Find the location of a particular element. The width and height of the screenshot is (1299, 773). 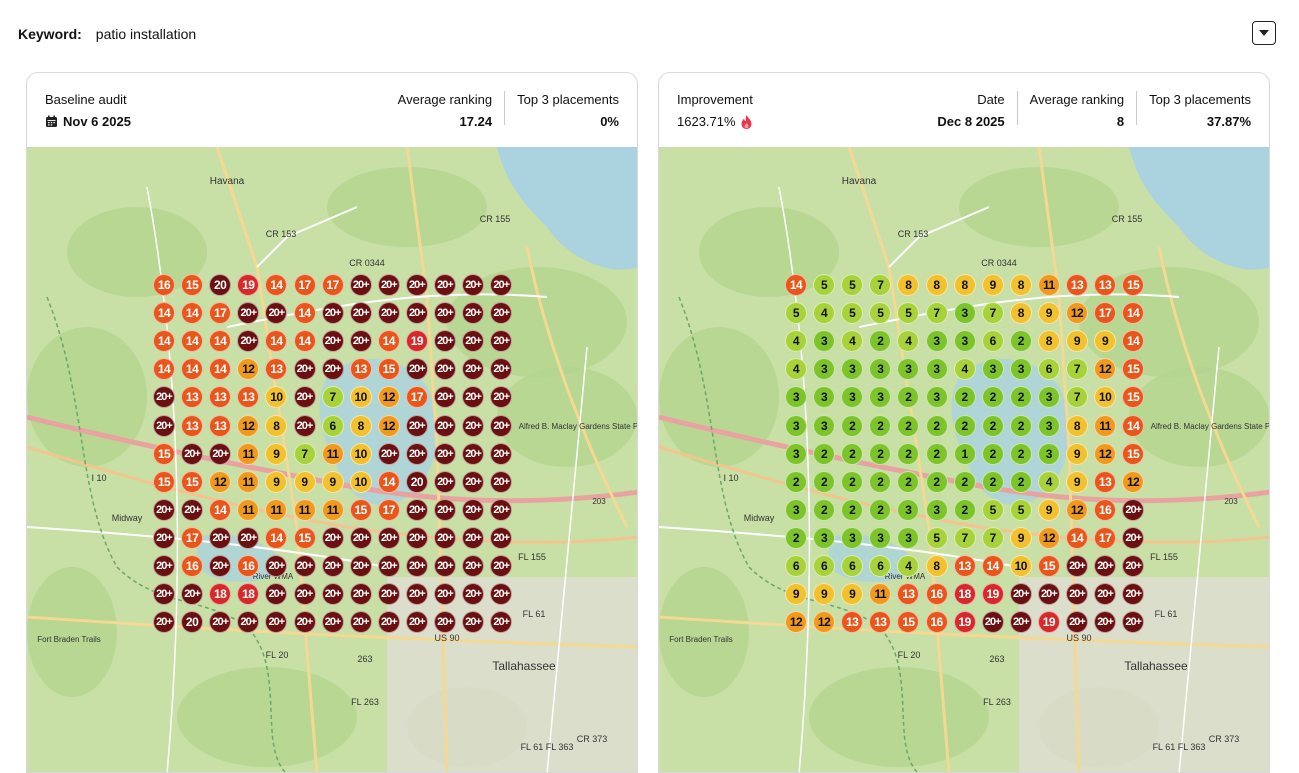

keyword-dropdown-button is located at coordinates (1264, 33).